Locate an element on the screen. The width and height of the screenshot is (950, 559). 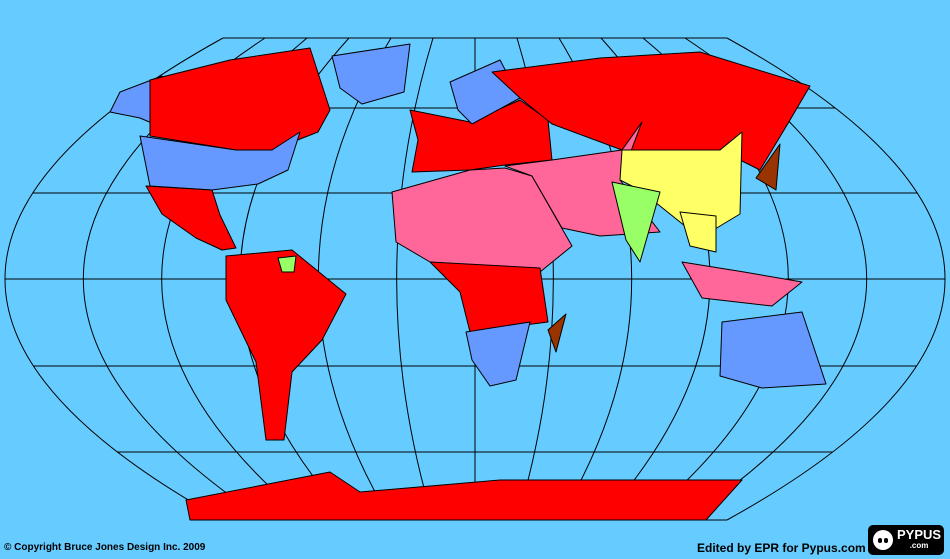
region-central-america is located at coordinates (191, 218).